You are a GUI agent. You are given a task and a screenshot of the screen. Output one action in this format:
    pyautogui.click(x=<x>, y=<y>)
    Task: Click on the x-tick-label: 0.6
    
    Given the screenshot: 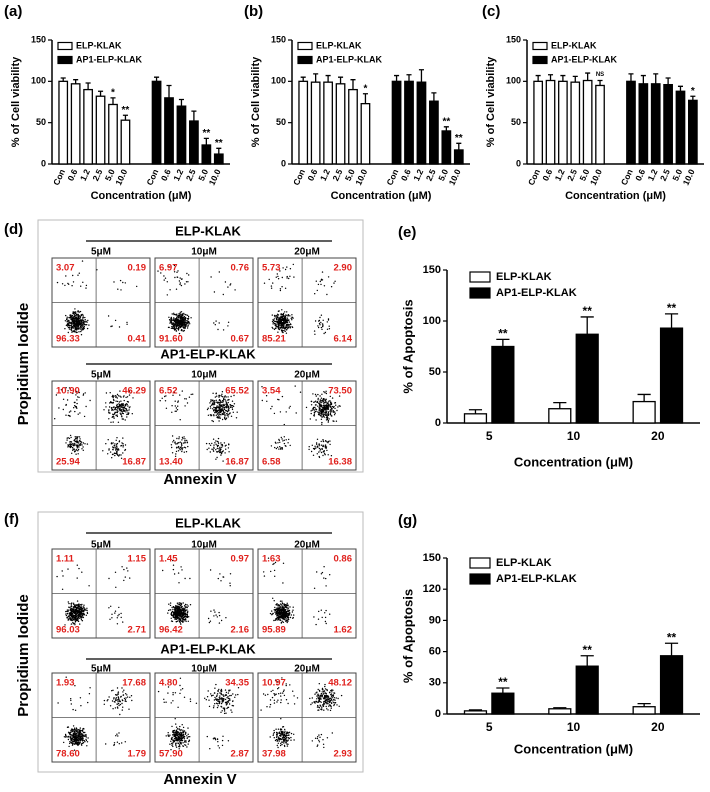 What is the action you would take?
    pyautogui.click(x=640, y=174)
    